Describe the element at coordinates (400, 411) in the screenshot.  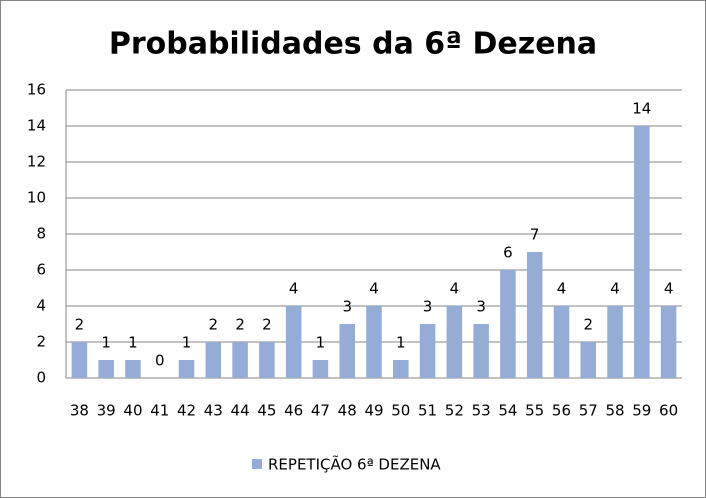
I see `x-tick-label: 50` at that location.